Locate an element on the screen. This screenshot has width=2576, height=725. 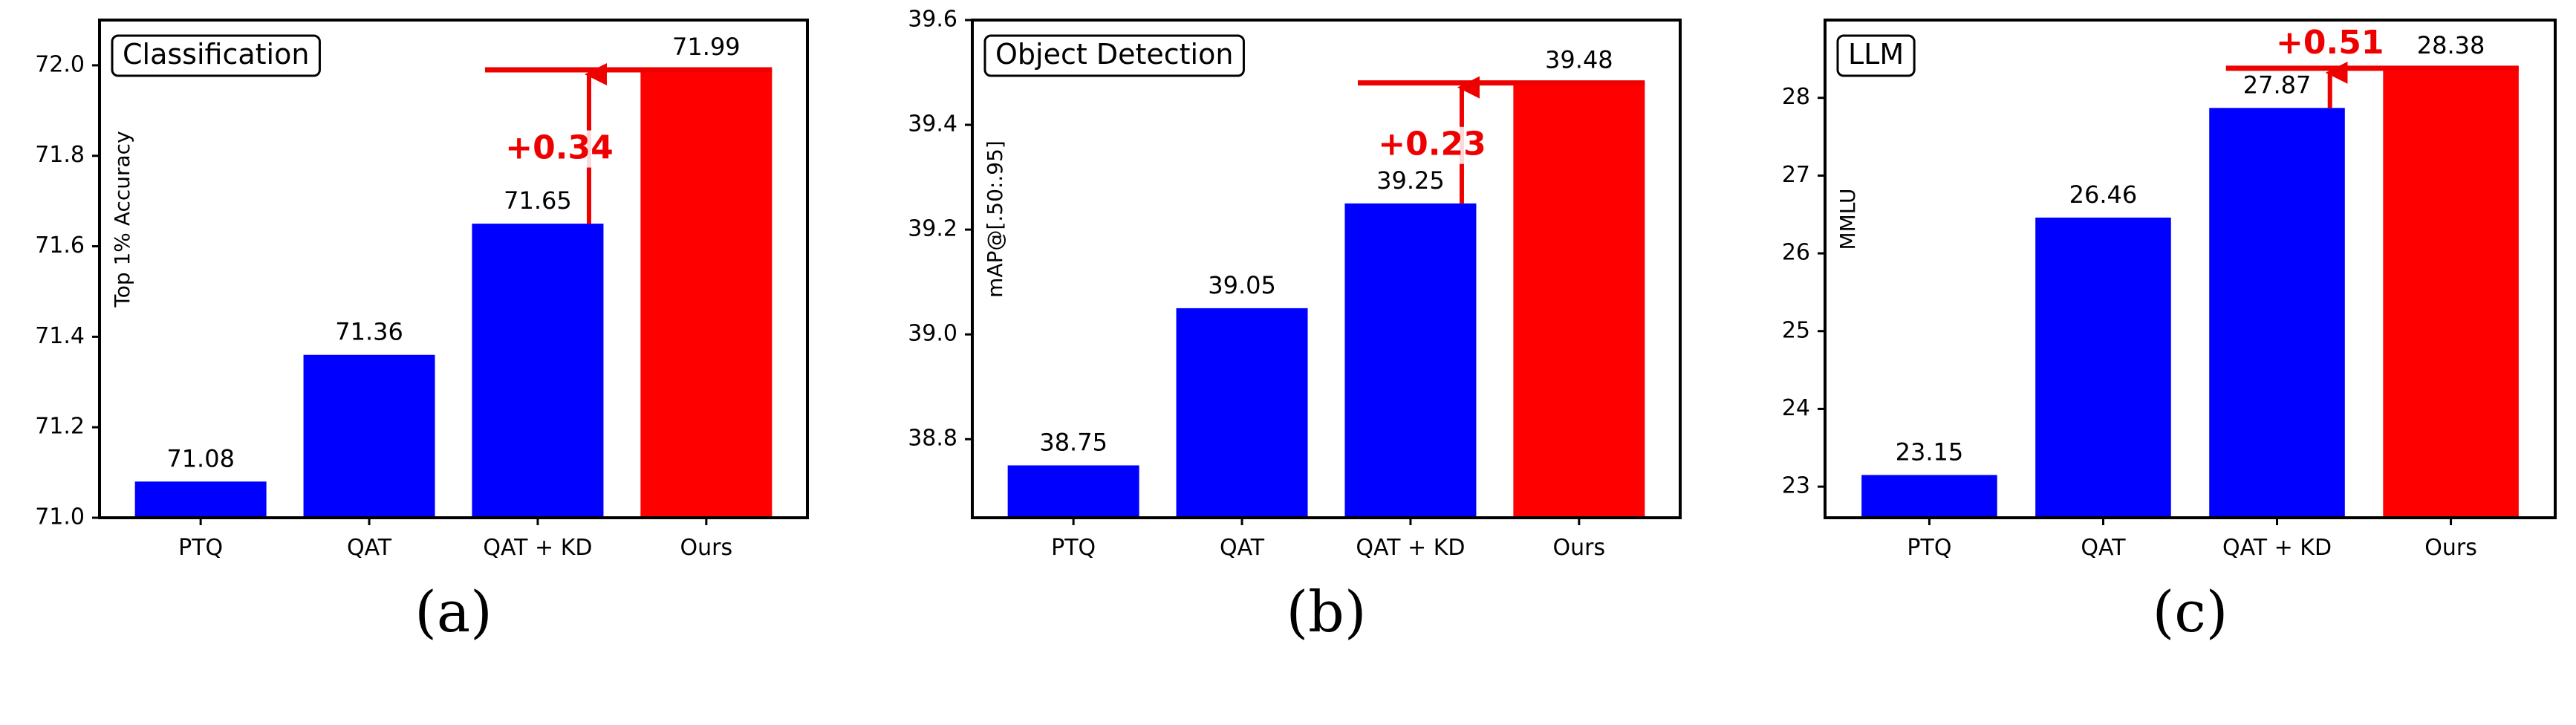
chart-title: Object Detection is located at coordinates (1114, 54).